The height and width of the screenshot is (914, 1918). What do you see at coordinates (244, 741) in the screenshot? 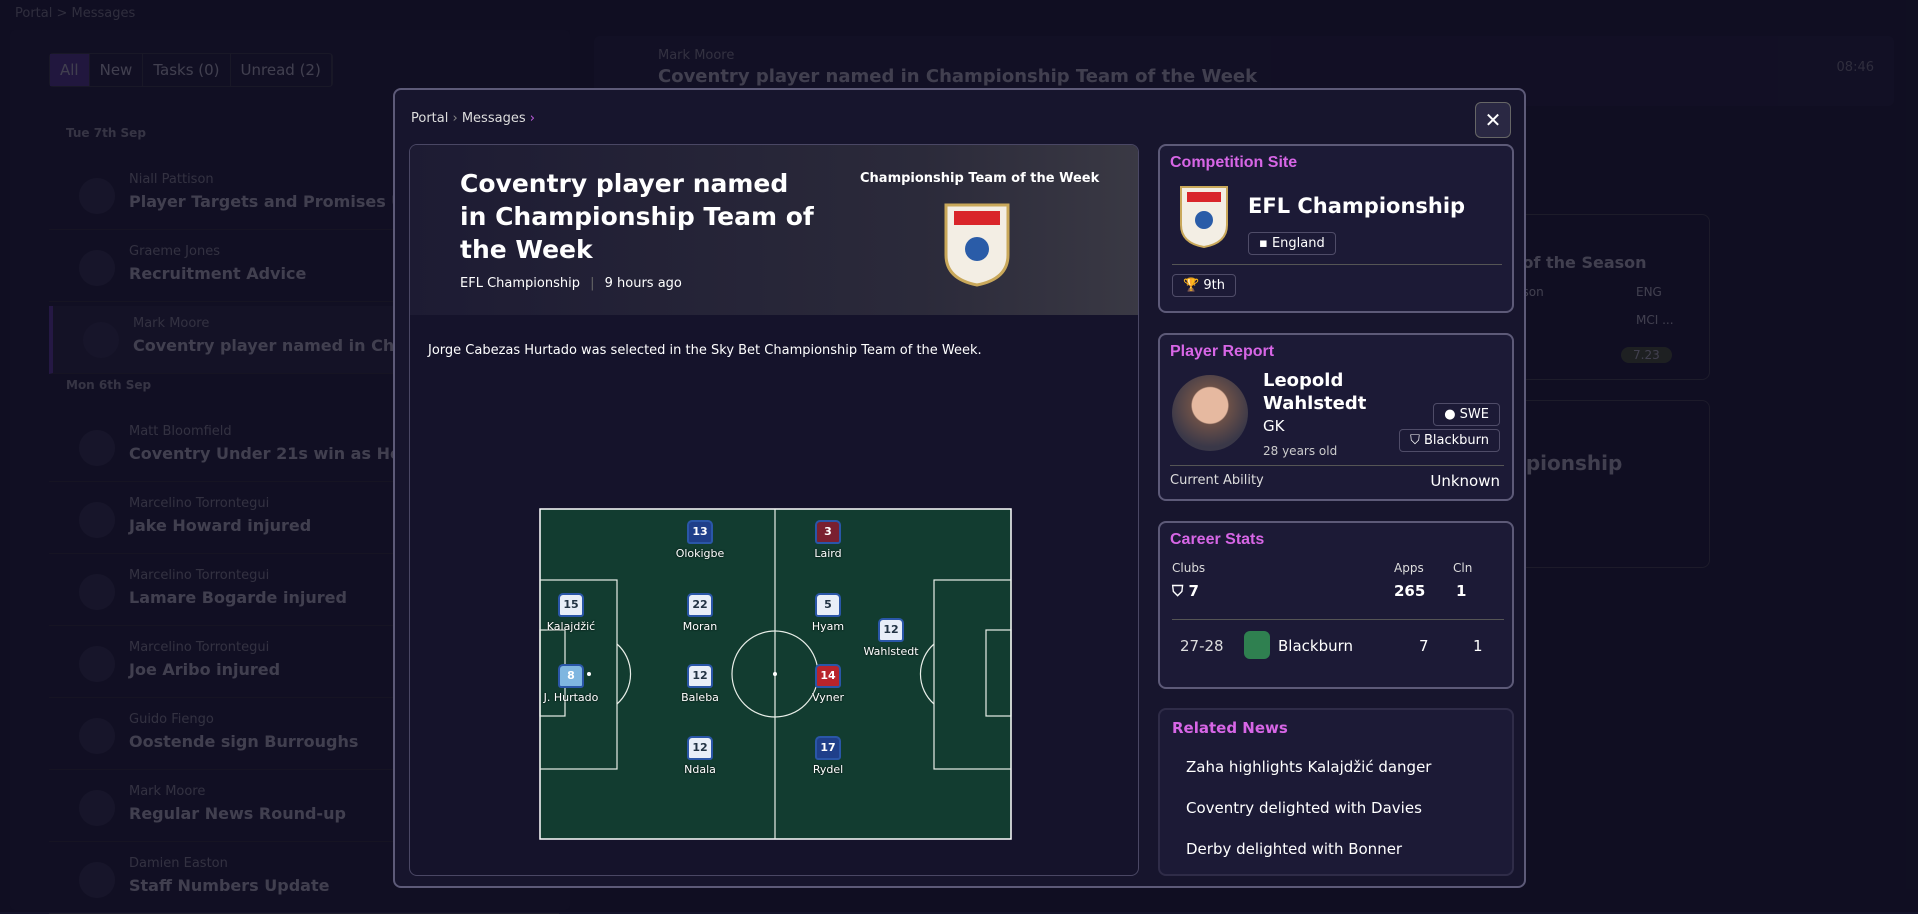
I see `subject: Oostende sign Burroughs` at bounding box center [244, 741].